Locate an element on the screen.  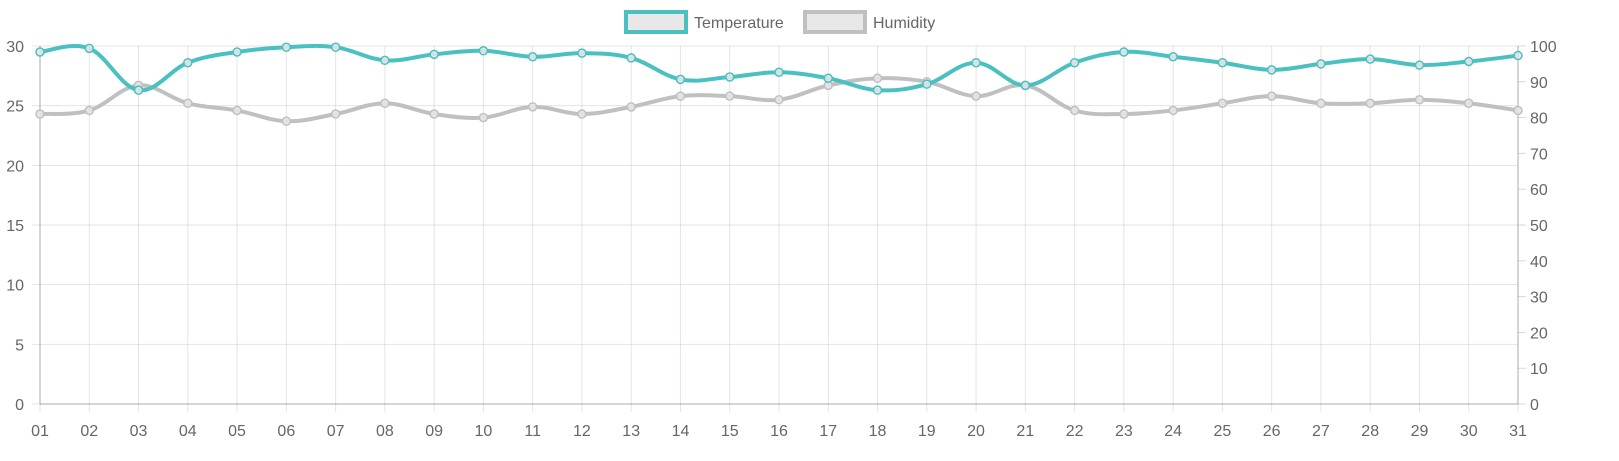
x-tick-label: 06 is located at coordinates (286, 431).